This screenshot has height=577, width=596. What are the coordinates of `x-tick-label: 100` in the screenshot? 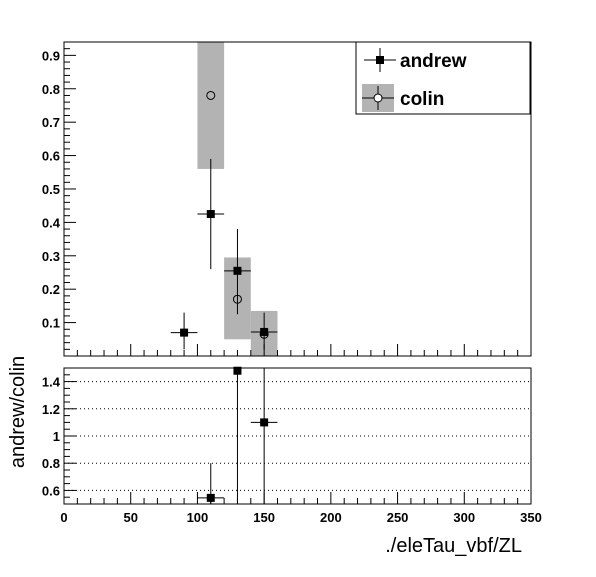 It's located at (198, 517).